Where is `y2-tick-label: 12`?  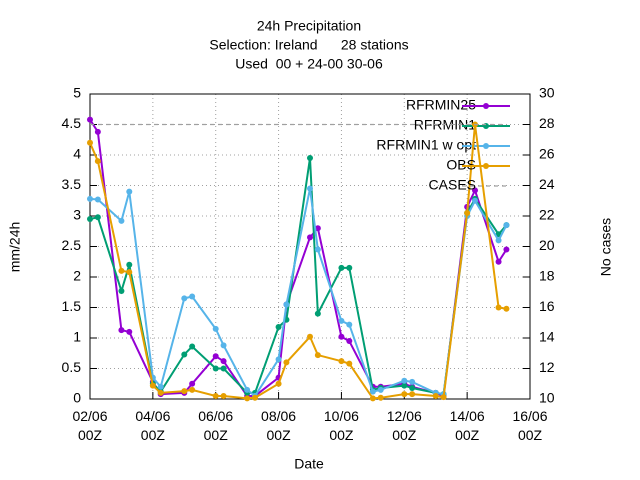 y2-tick-label: 12 is located at coordinates (547, 367).